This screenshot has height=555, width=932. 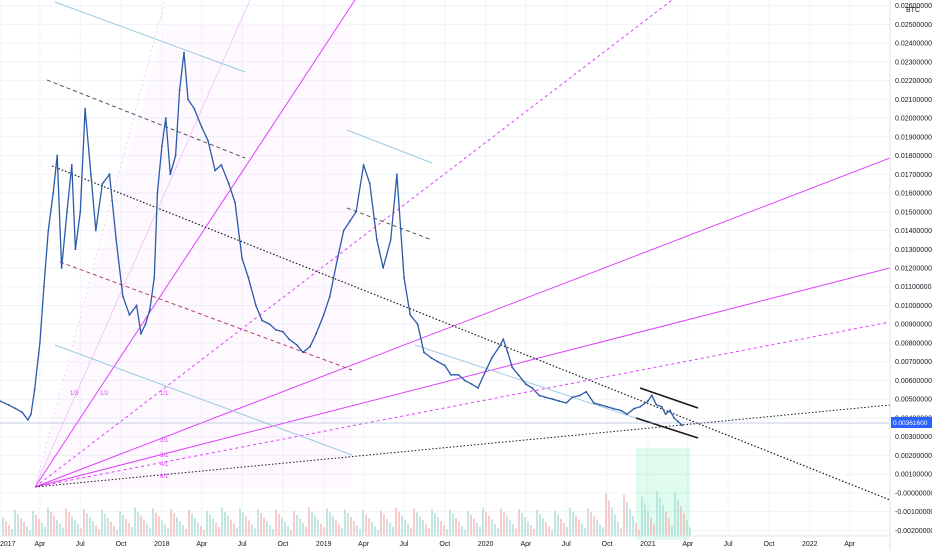 I want to click on currency-badge: BTC, so click(x=913, y=10).